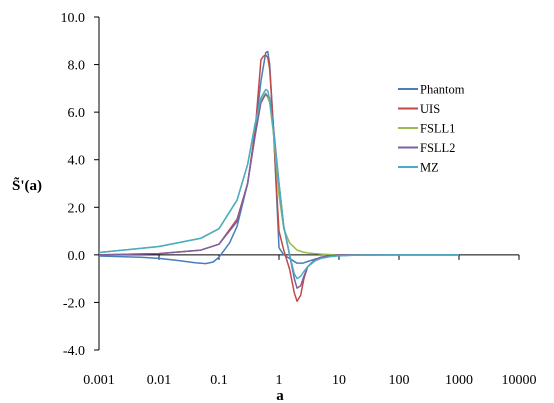 This screenshot has height=403, width=554. Describe the element at coordinates (280, 395) in the screenshot. I see `x-axis-label: a` at that location.